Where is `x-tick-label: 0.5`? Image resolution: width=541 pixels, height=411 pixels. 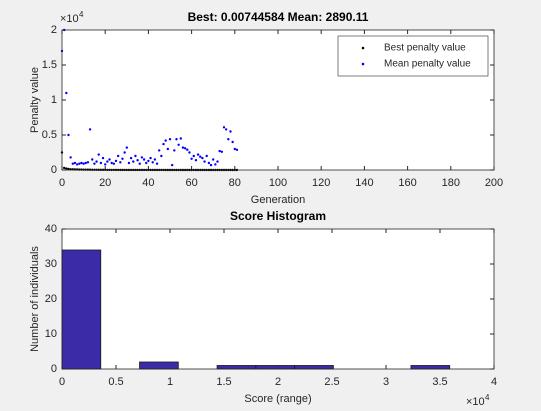
x-tick-label: 0.5 is located at coordinates (115, 382).